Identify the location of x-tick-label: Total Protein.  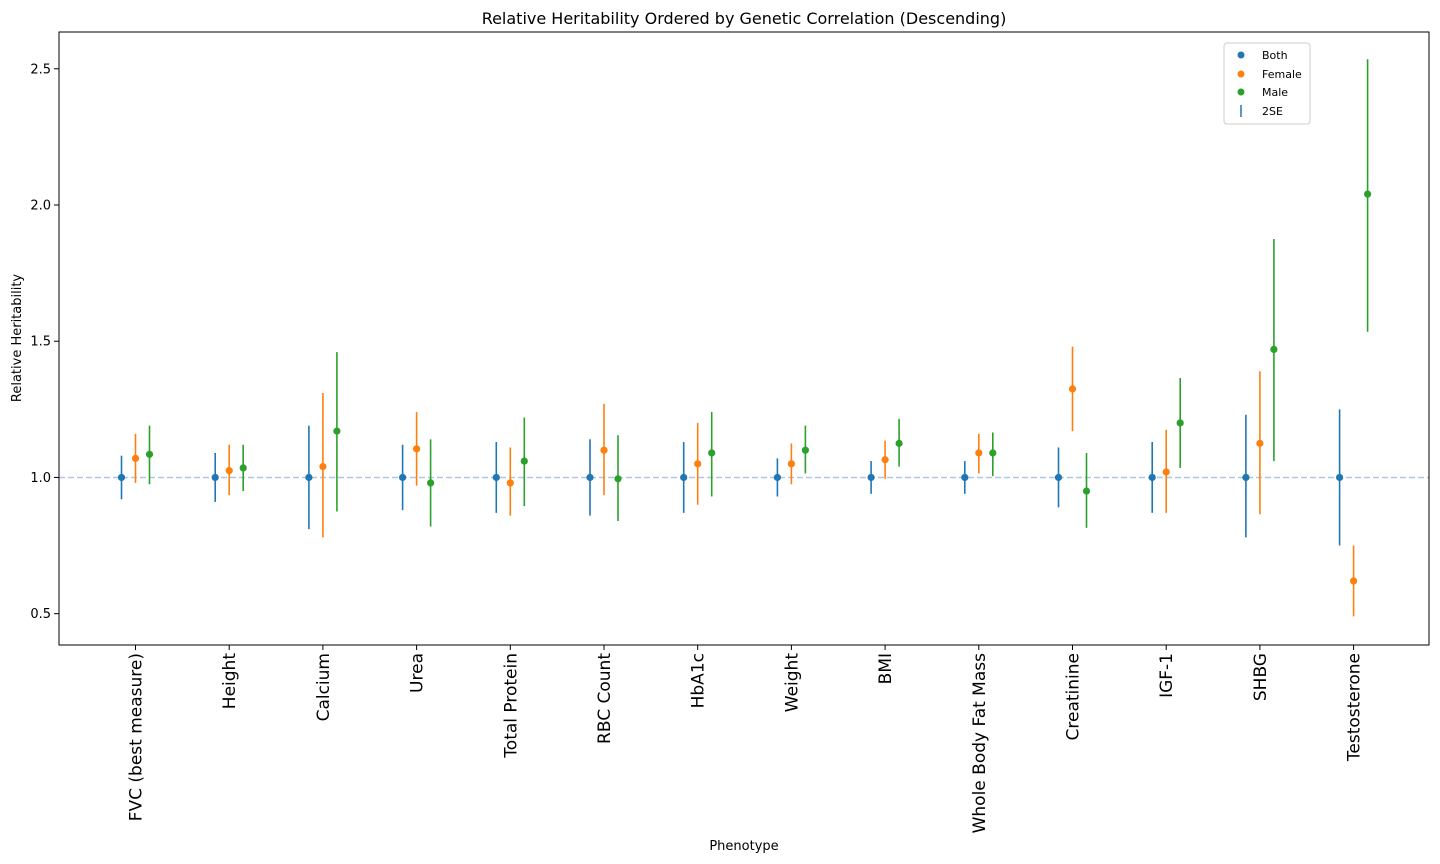
(511, 706).